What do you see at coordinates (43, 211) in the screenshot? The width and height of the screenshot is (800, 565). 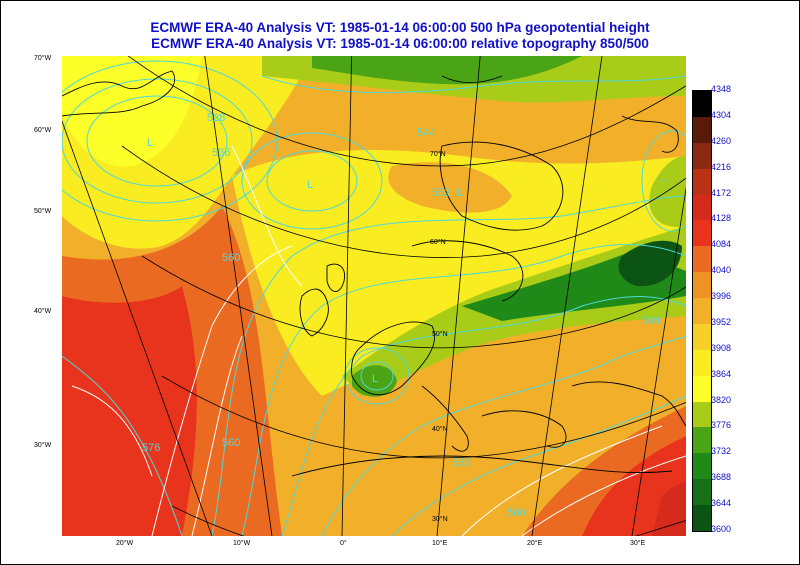 I see `left-lon-label: 50°W` at bounding box center [43, 211].